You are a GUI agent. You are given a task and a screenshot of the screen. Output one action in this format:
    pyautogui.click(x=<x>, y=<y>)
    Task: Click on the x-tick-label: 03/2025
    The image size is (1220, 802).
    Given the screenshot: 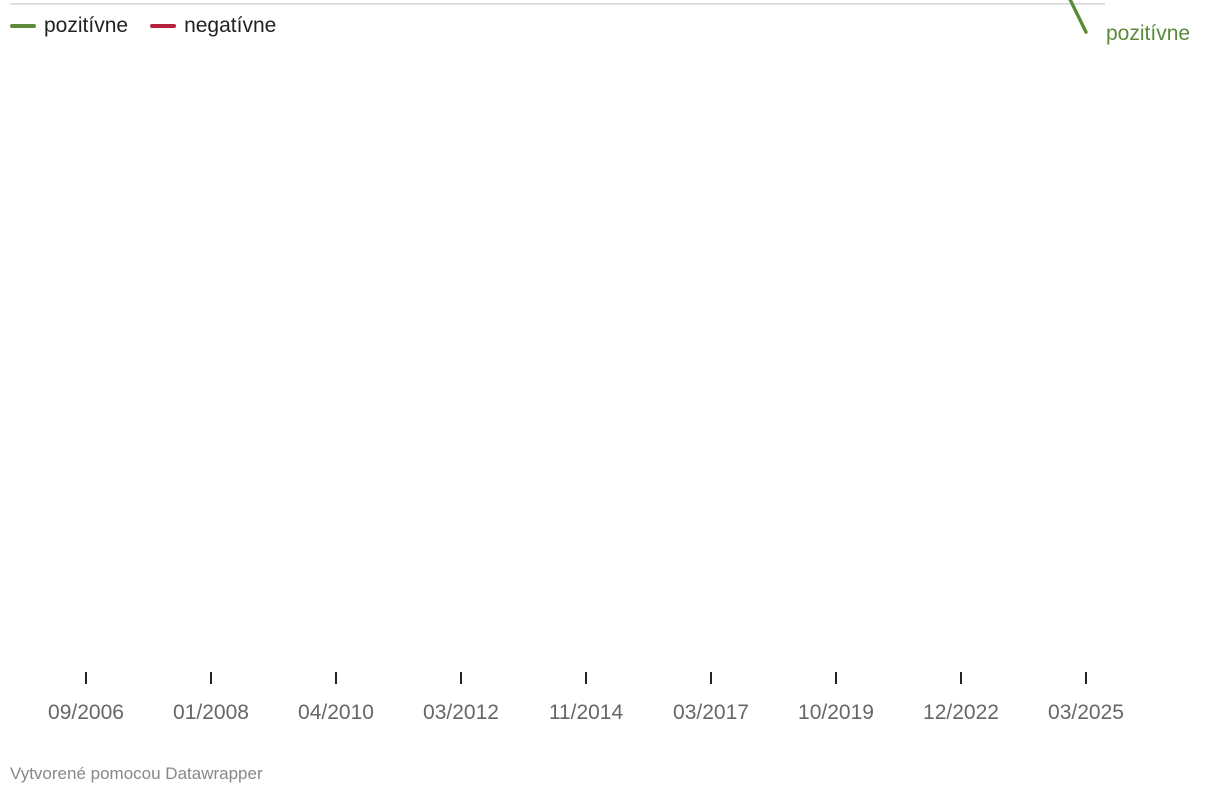 What is the action you would take?
    pyautogui.click(x=1086, y=712)
    